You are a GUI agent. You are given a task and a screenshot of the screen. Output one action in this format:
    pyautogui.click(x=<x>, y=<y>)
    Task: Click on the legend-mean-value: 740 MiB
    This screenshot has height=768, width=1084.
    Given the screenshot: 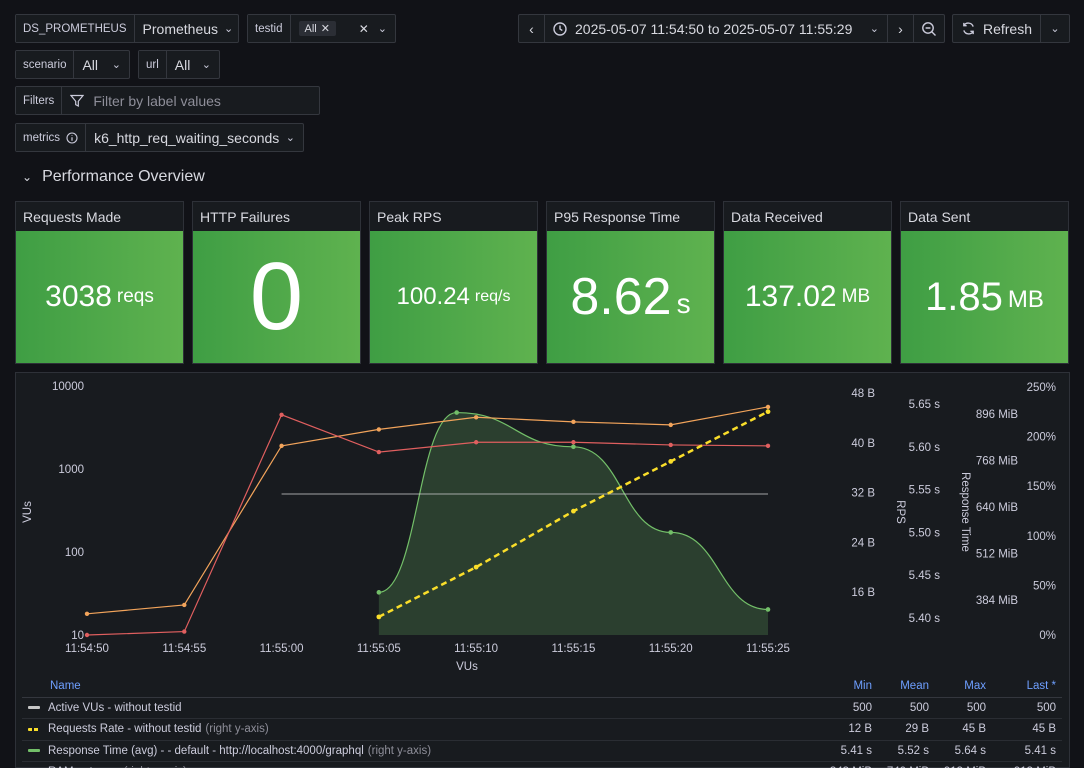 What is the action you would take?
    pyautogui.click(x=904, y=767)
    